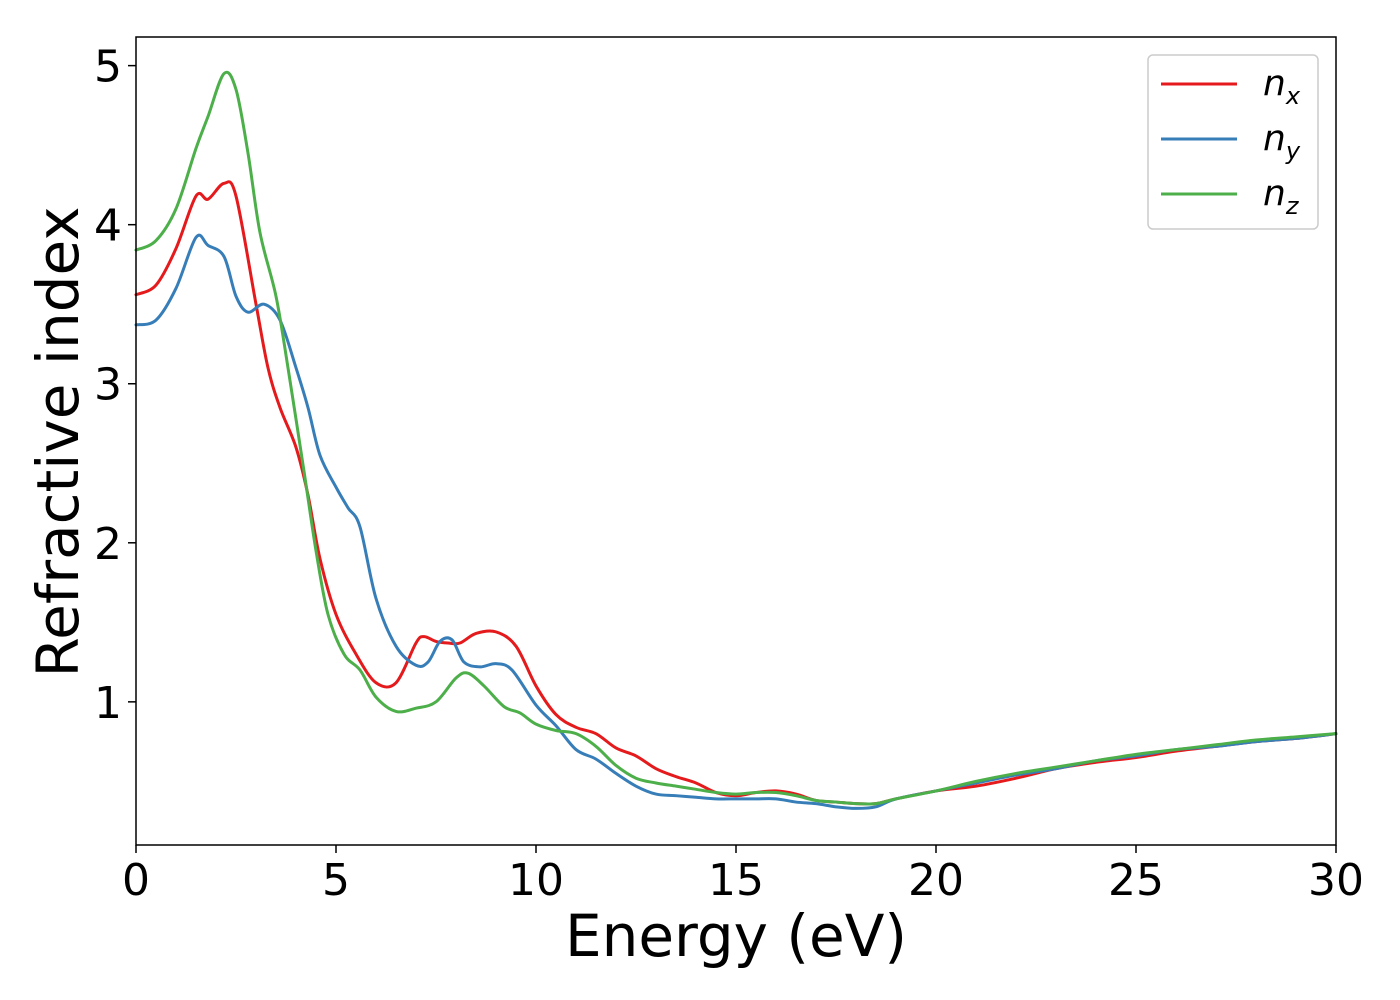 The width and height of the screenshot is (1400, 1000). Describe the element at coordinates (58, 441) in the screenshot. I see `y-axis-label: Refractive index` at that location.